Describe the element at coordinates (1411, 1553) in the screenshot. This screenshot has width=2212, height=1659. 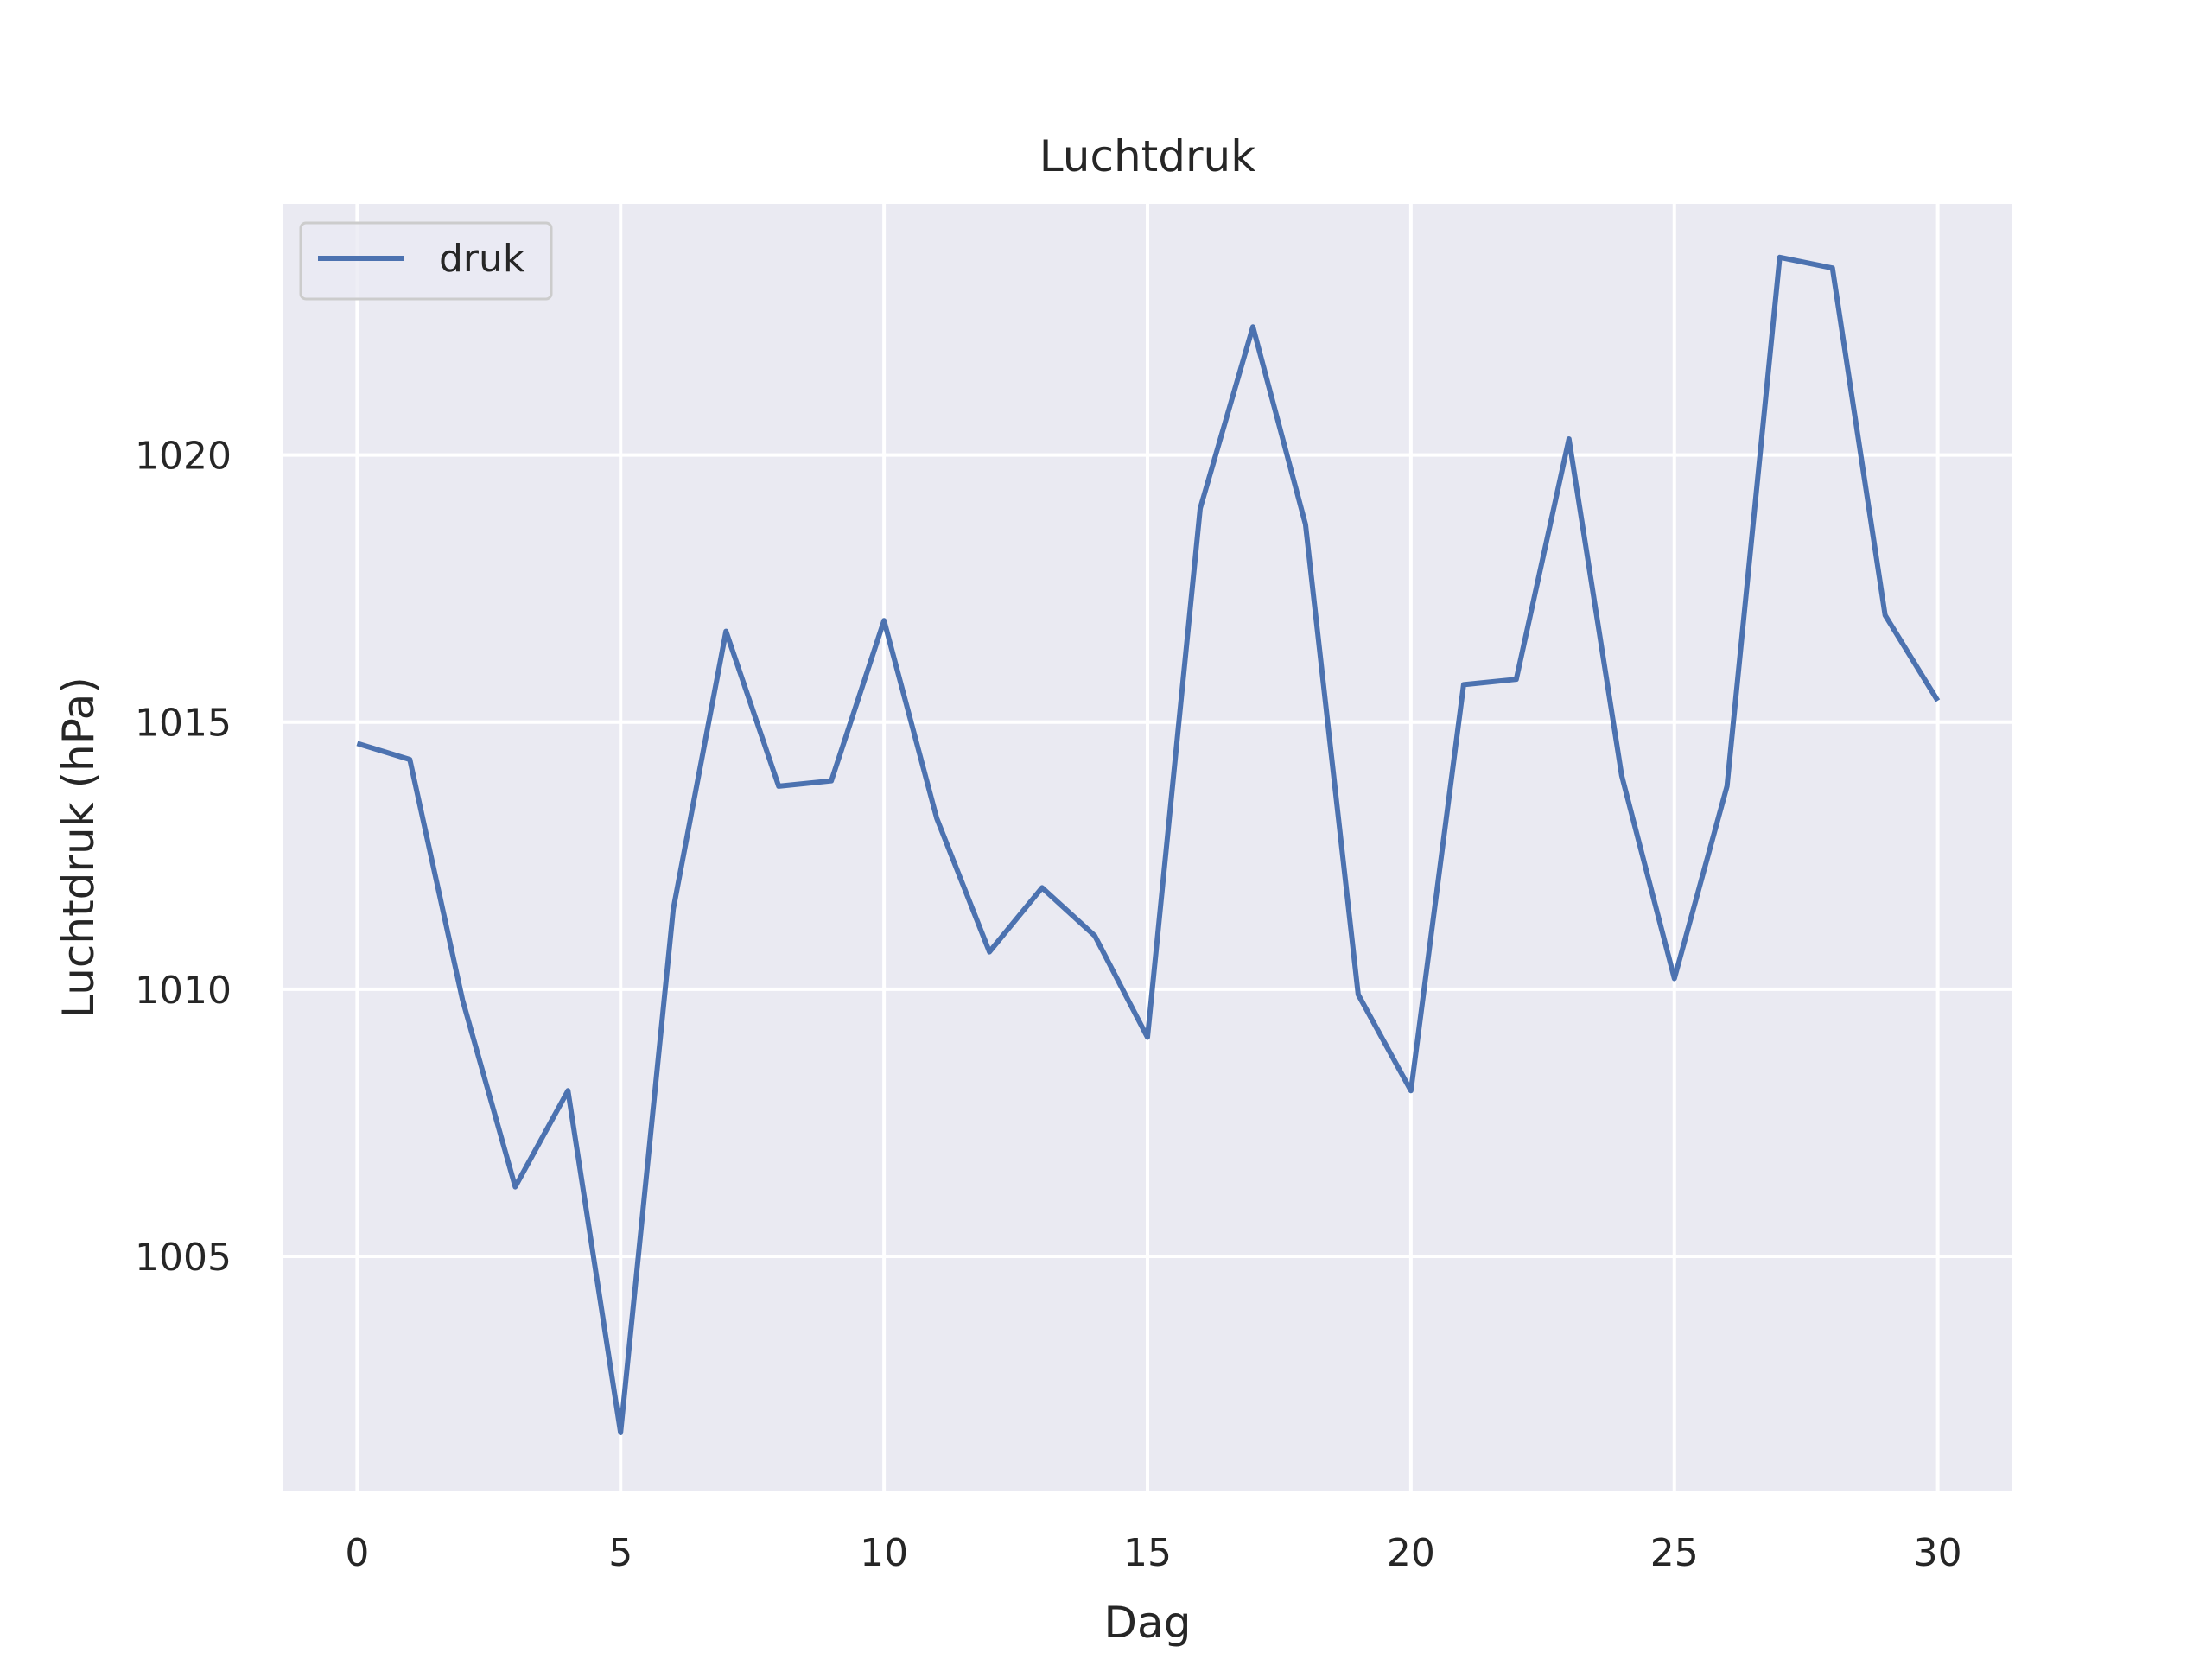
I see `x-tick-label: 20` at that location.